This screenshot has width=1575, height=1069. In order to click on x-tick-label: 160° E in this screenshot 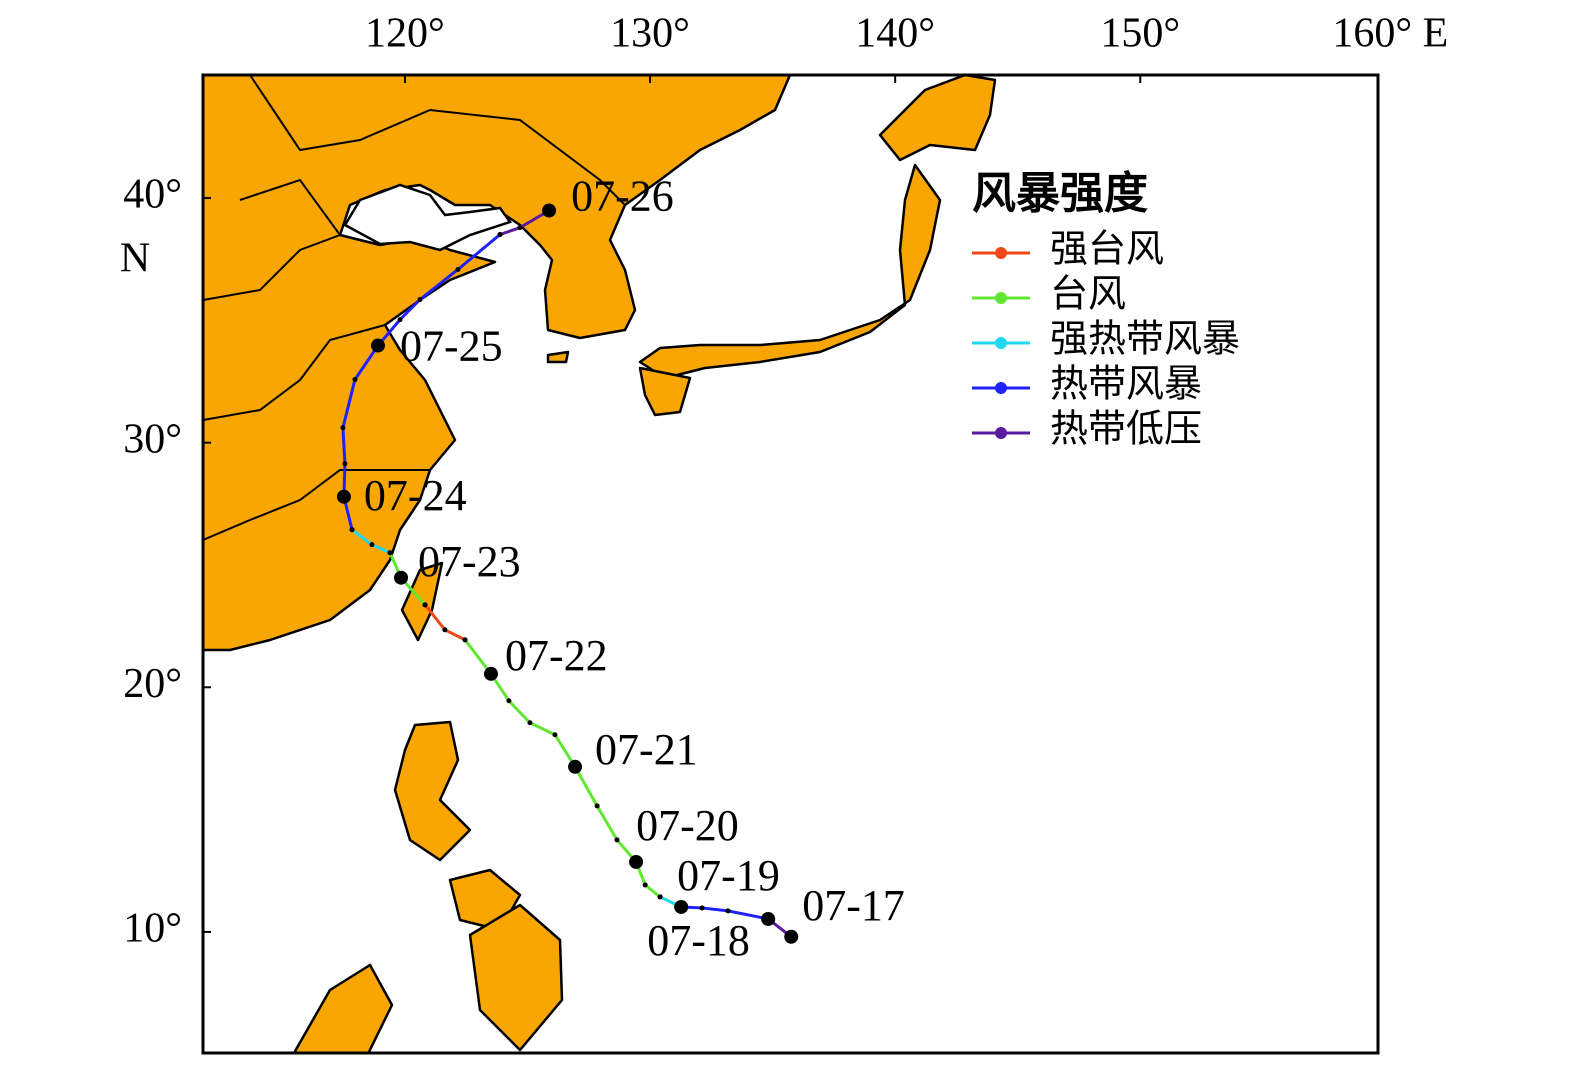, I will do `click(1390, 34)`.